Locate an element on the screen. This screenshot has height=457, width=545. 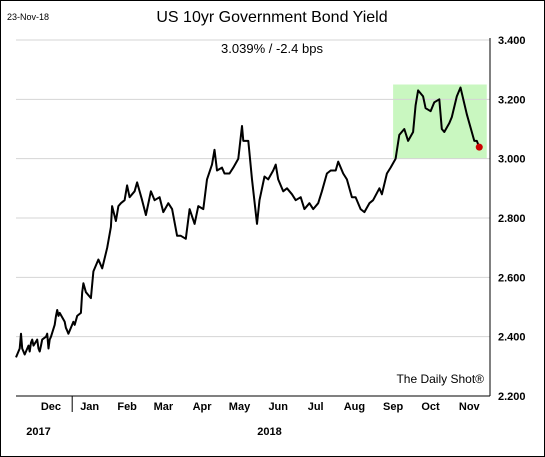
x-tick-label: May is located at coordinates (240, 407).